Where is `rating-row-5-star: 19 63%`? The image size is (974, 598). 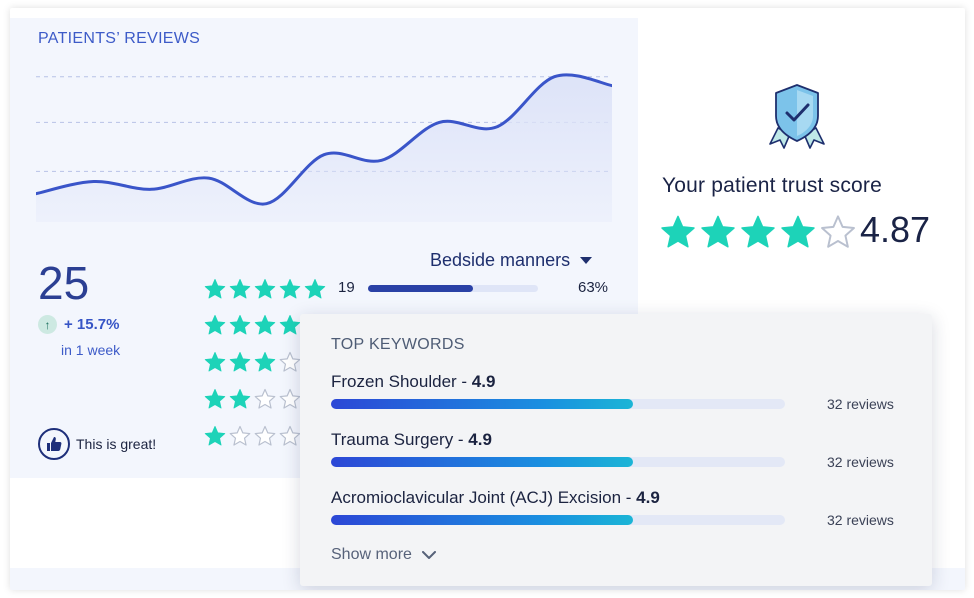
rating-row-5-star: 19 63% is located at coordinates (406, 289).